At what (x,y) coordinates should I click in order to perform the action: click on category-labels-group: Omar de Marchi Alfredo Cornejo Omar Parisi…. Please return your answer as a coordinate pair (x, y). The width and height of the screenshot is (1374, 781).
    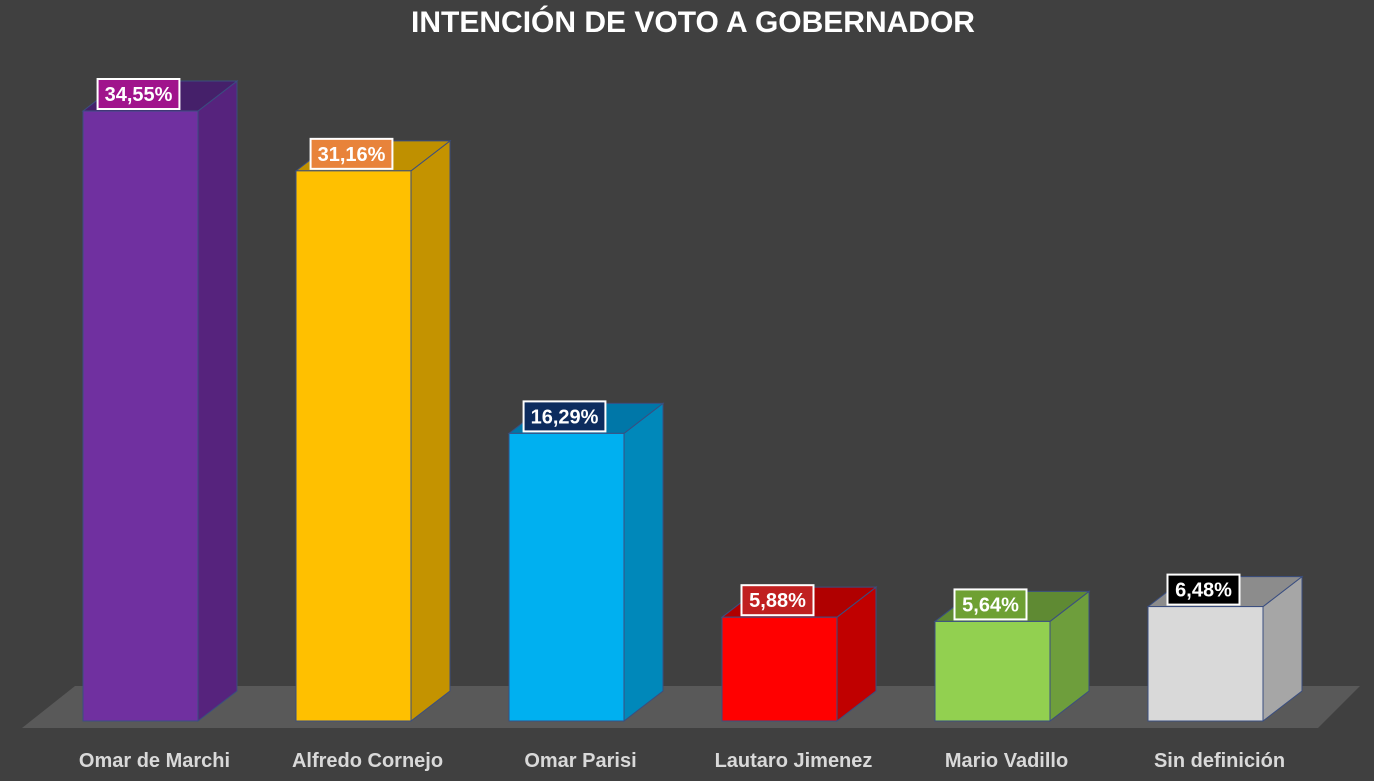
    Looking at the image, I should click on (682, 761).